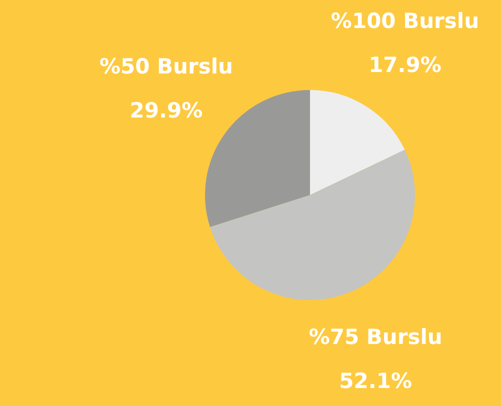  What do you see at coordinates (166, 110) in the screenshot?
I see `data-label: 29.9%` at bounding box center [166, 110].